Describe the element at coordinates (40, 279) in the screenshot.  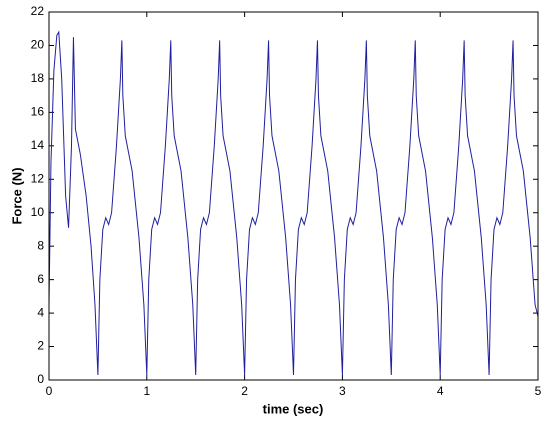
I see `y-tick-label: 6` at that location.